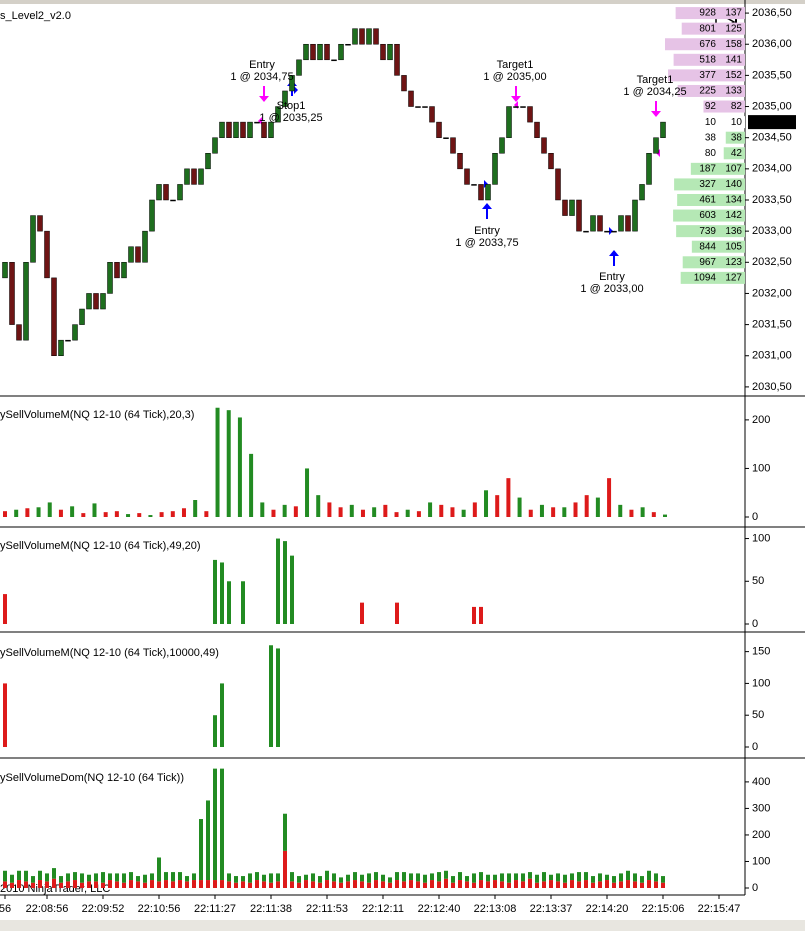  I want to click on scrollbar, so click(402, 925).